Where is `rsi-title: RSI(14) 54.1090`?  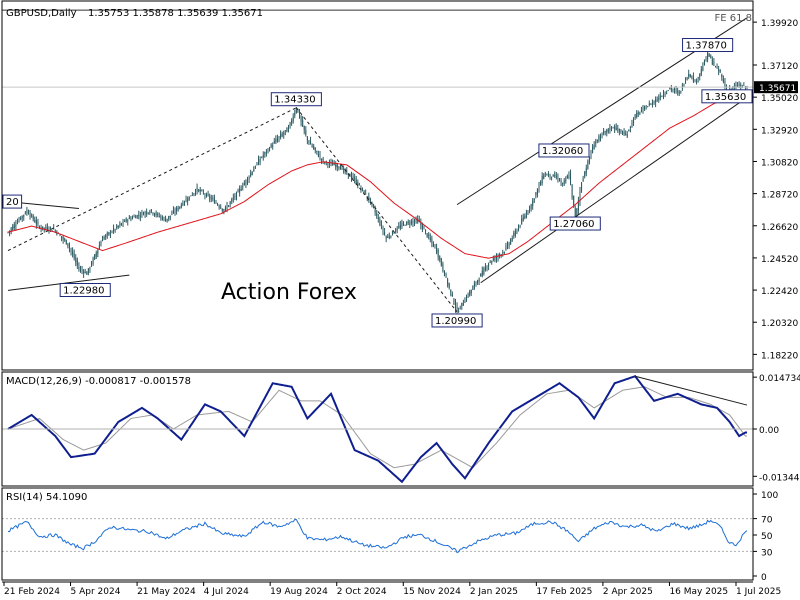
rsi-title: RSI(14) 54.1090 is located at coordinates (46, 497).